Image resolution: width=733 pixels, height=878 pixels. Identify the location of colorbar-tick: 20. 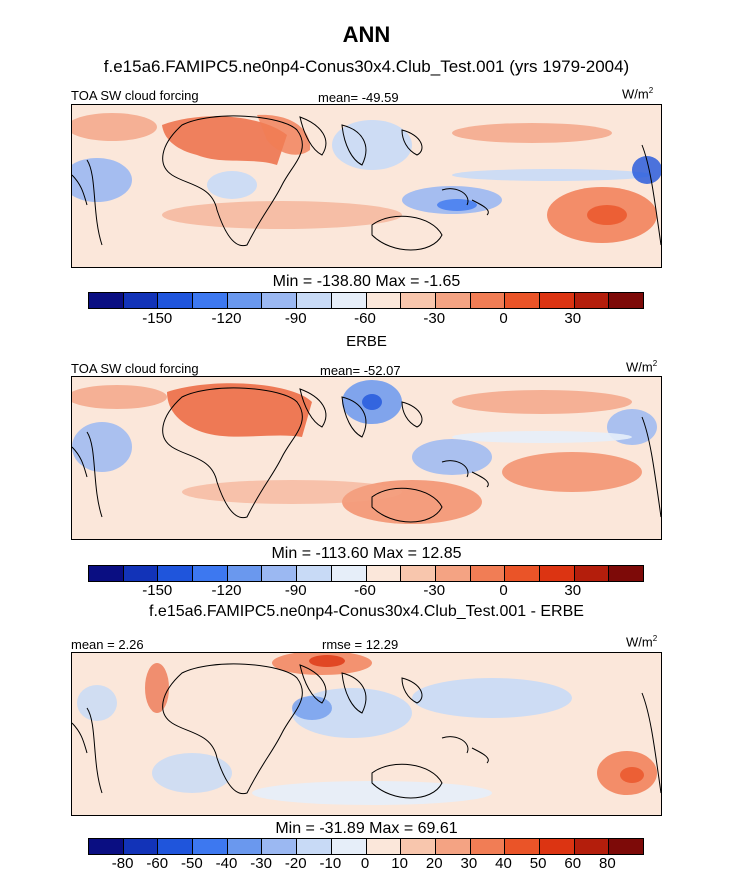
(434, 863).